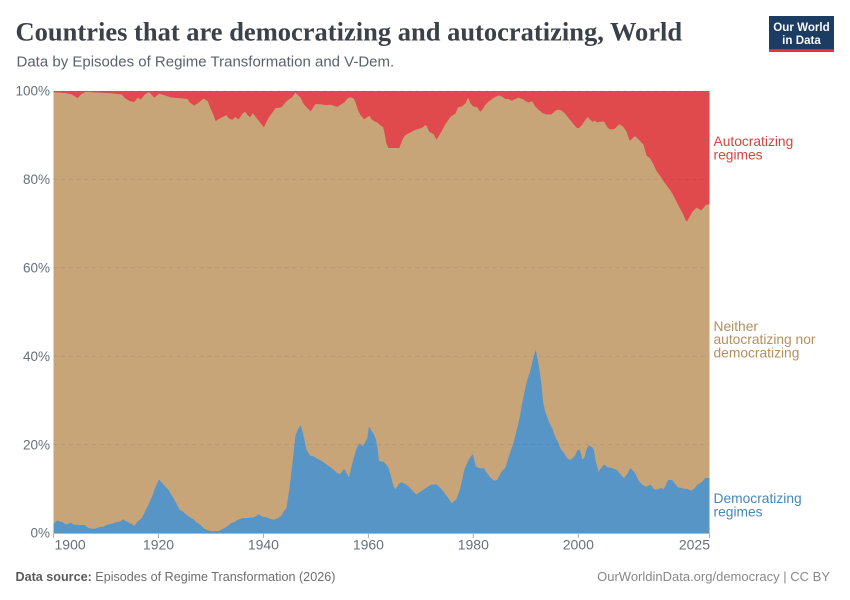  I want to click on svg-text: Neither, so click(736, 326).